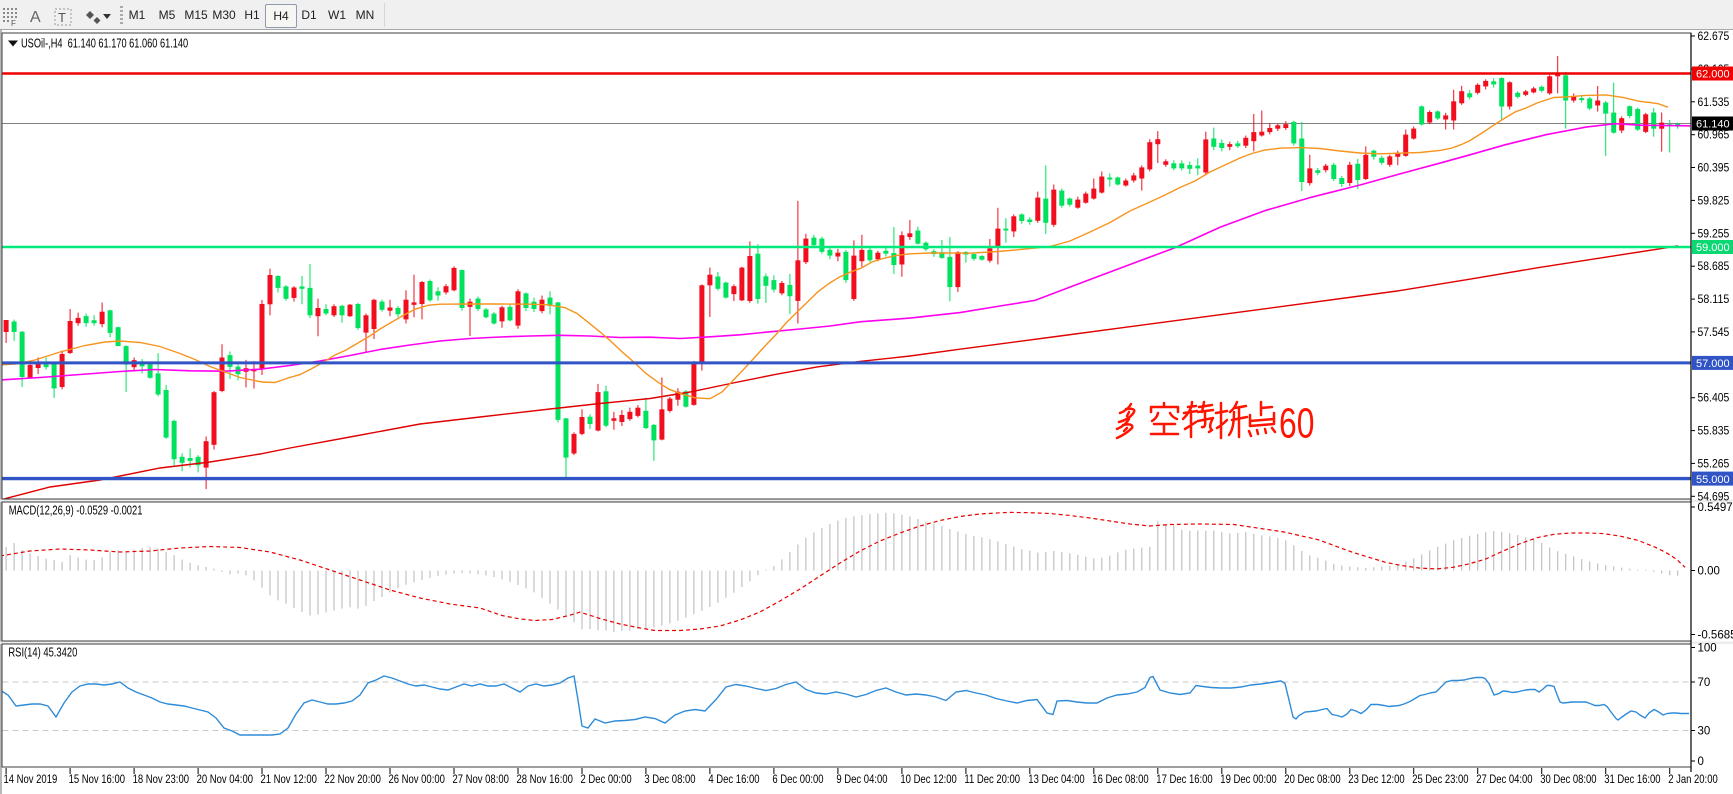 The height and width of the screenshot is (794, 1733). I want to click on svg-text: 31 Dec 16:00, so click(1632, 779).